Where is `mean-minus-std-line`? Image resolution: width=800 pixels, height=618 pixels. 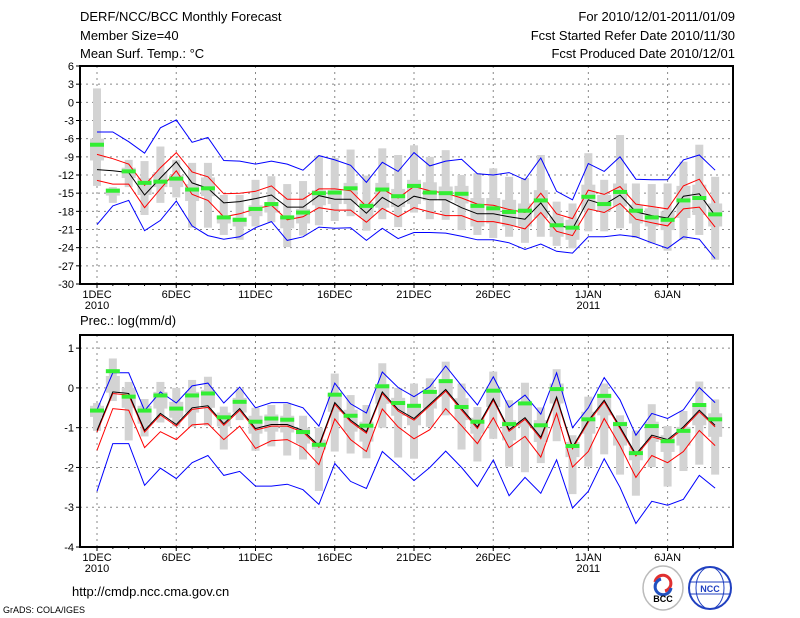
mean-minus-std-line is located at coordinates (406, 443).